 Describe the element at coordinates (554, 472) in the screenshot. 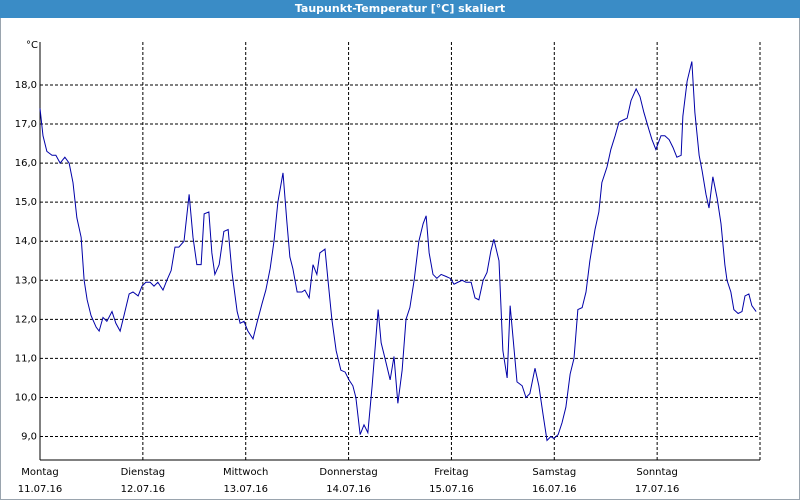

I see `x-tick-label: Samstag` at that location.